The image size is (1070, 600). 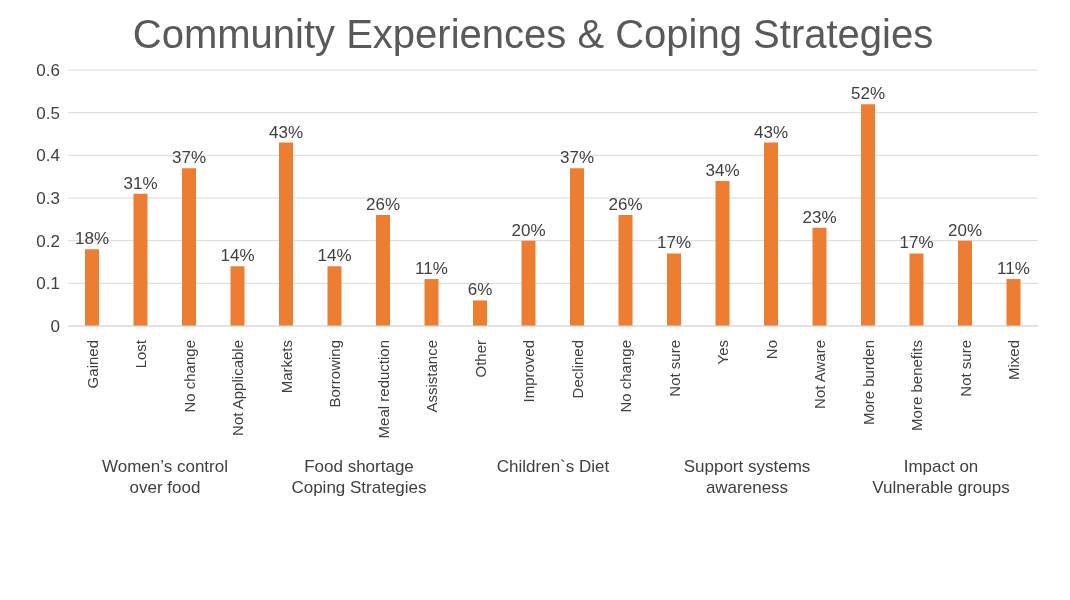 I want to click on text: Women’s control over food, so click(x=165, y=477).